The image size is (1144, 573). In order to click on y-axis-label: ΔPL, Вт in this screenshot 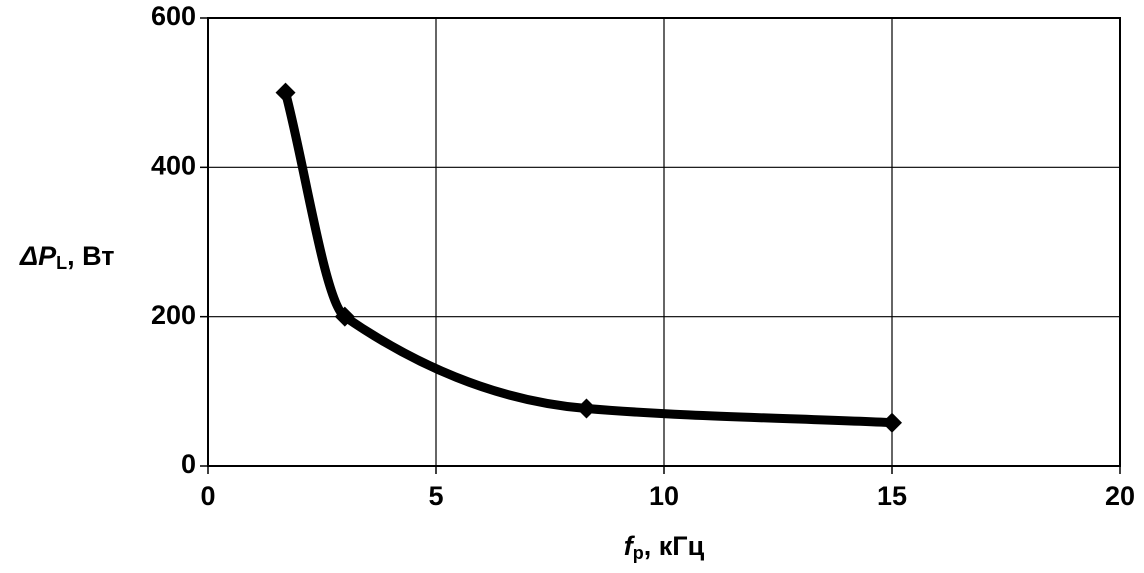, I will do `click(67, 257)`.